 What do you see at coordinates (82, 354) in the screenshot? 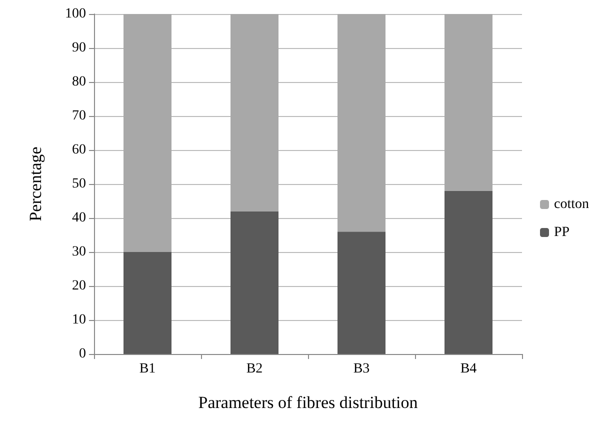
I see `y-tick-label: 0` at bounding box center [82, 354].